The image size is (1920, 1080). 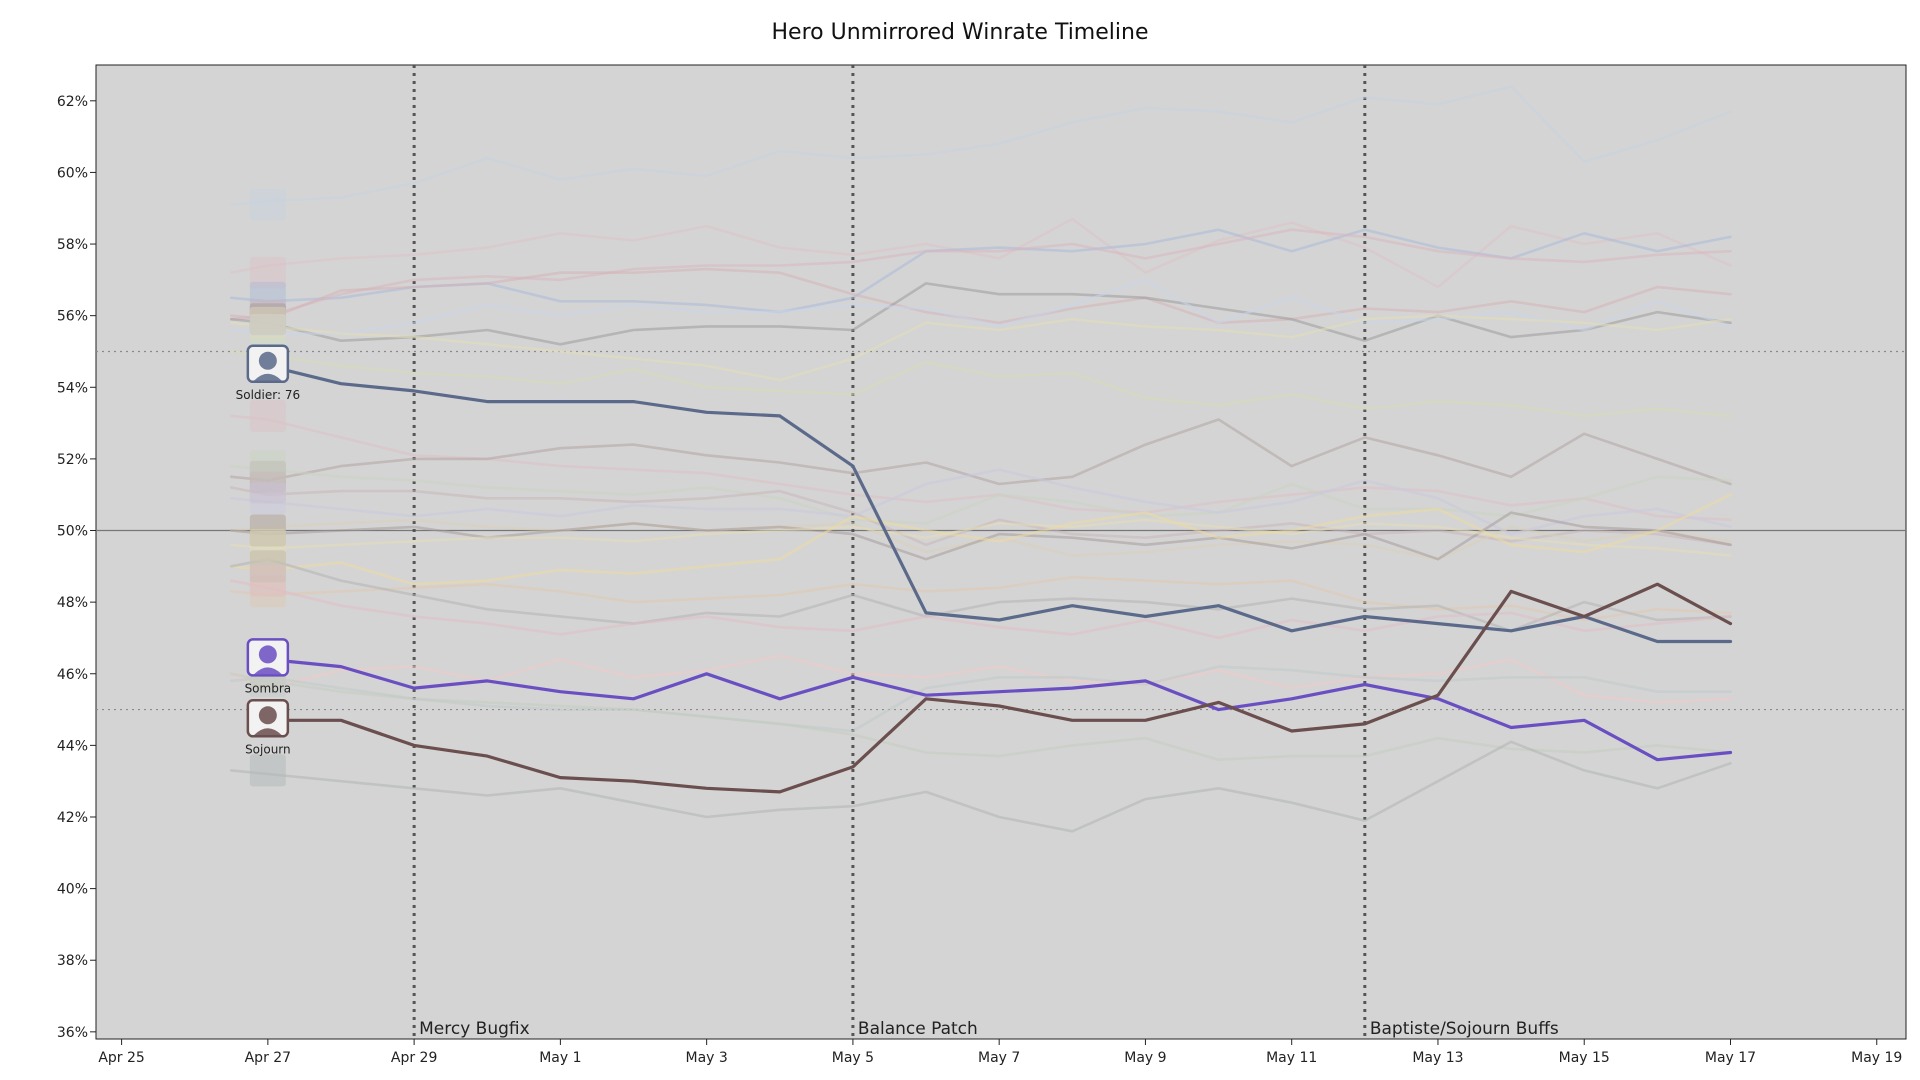 I want to click on y-tick-label: 62%, so click(x=72, y=102).